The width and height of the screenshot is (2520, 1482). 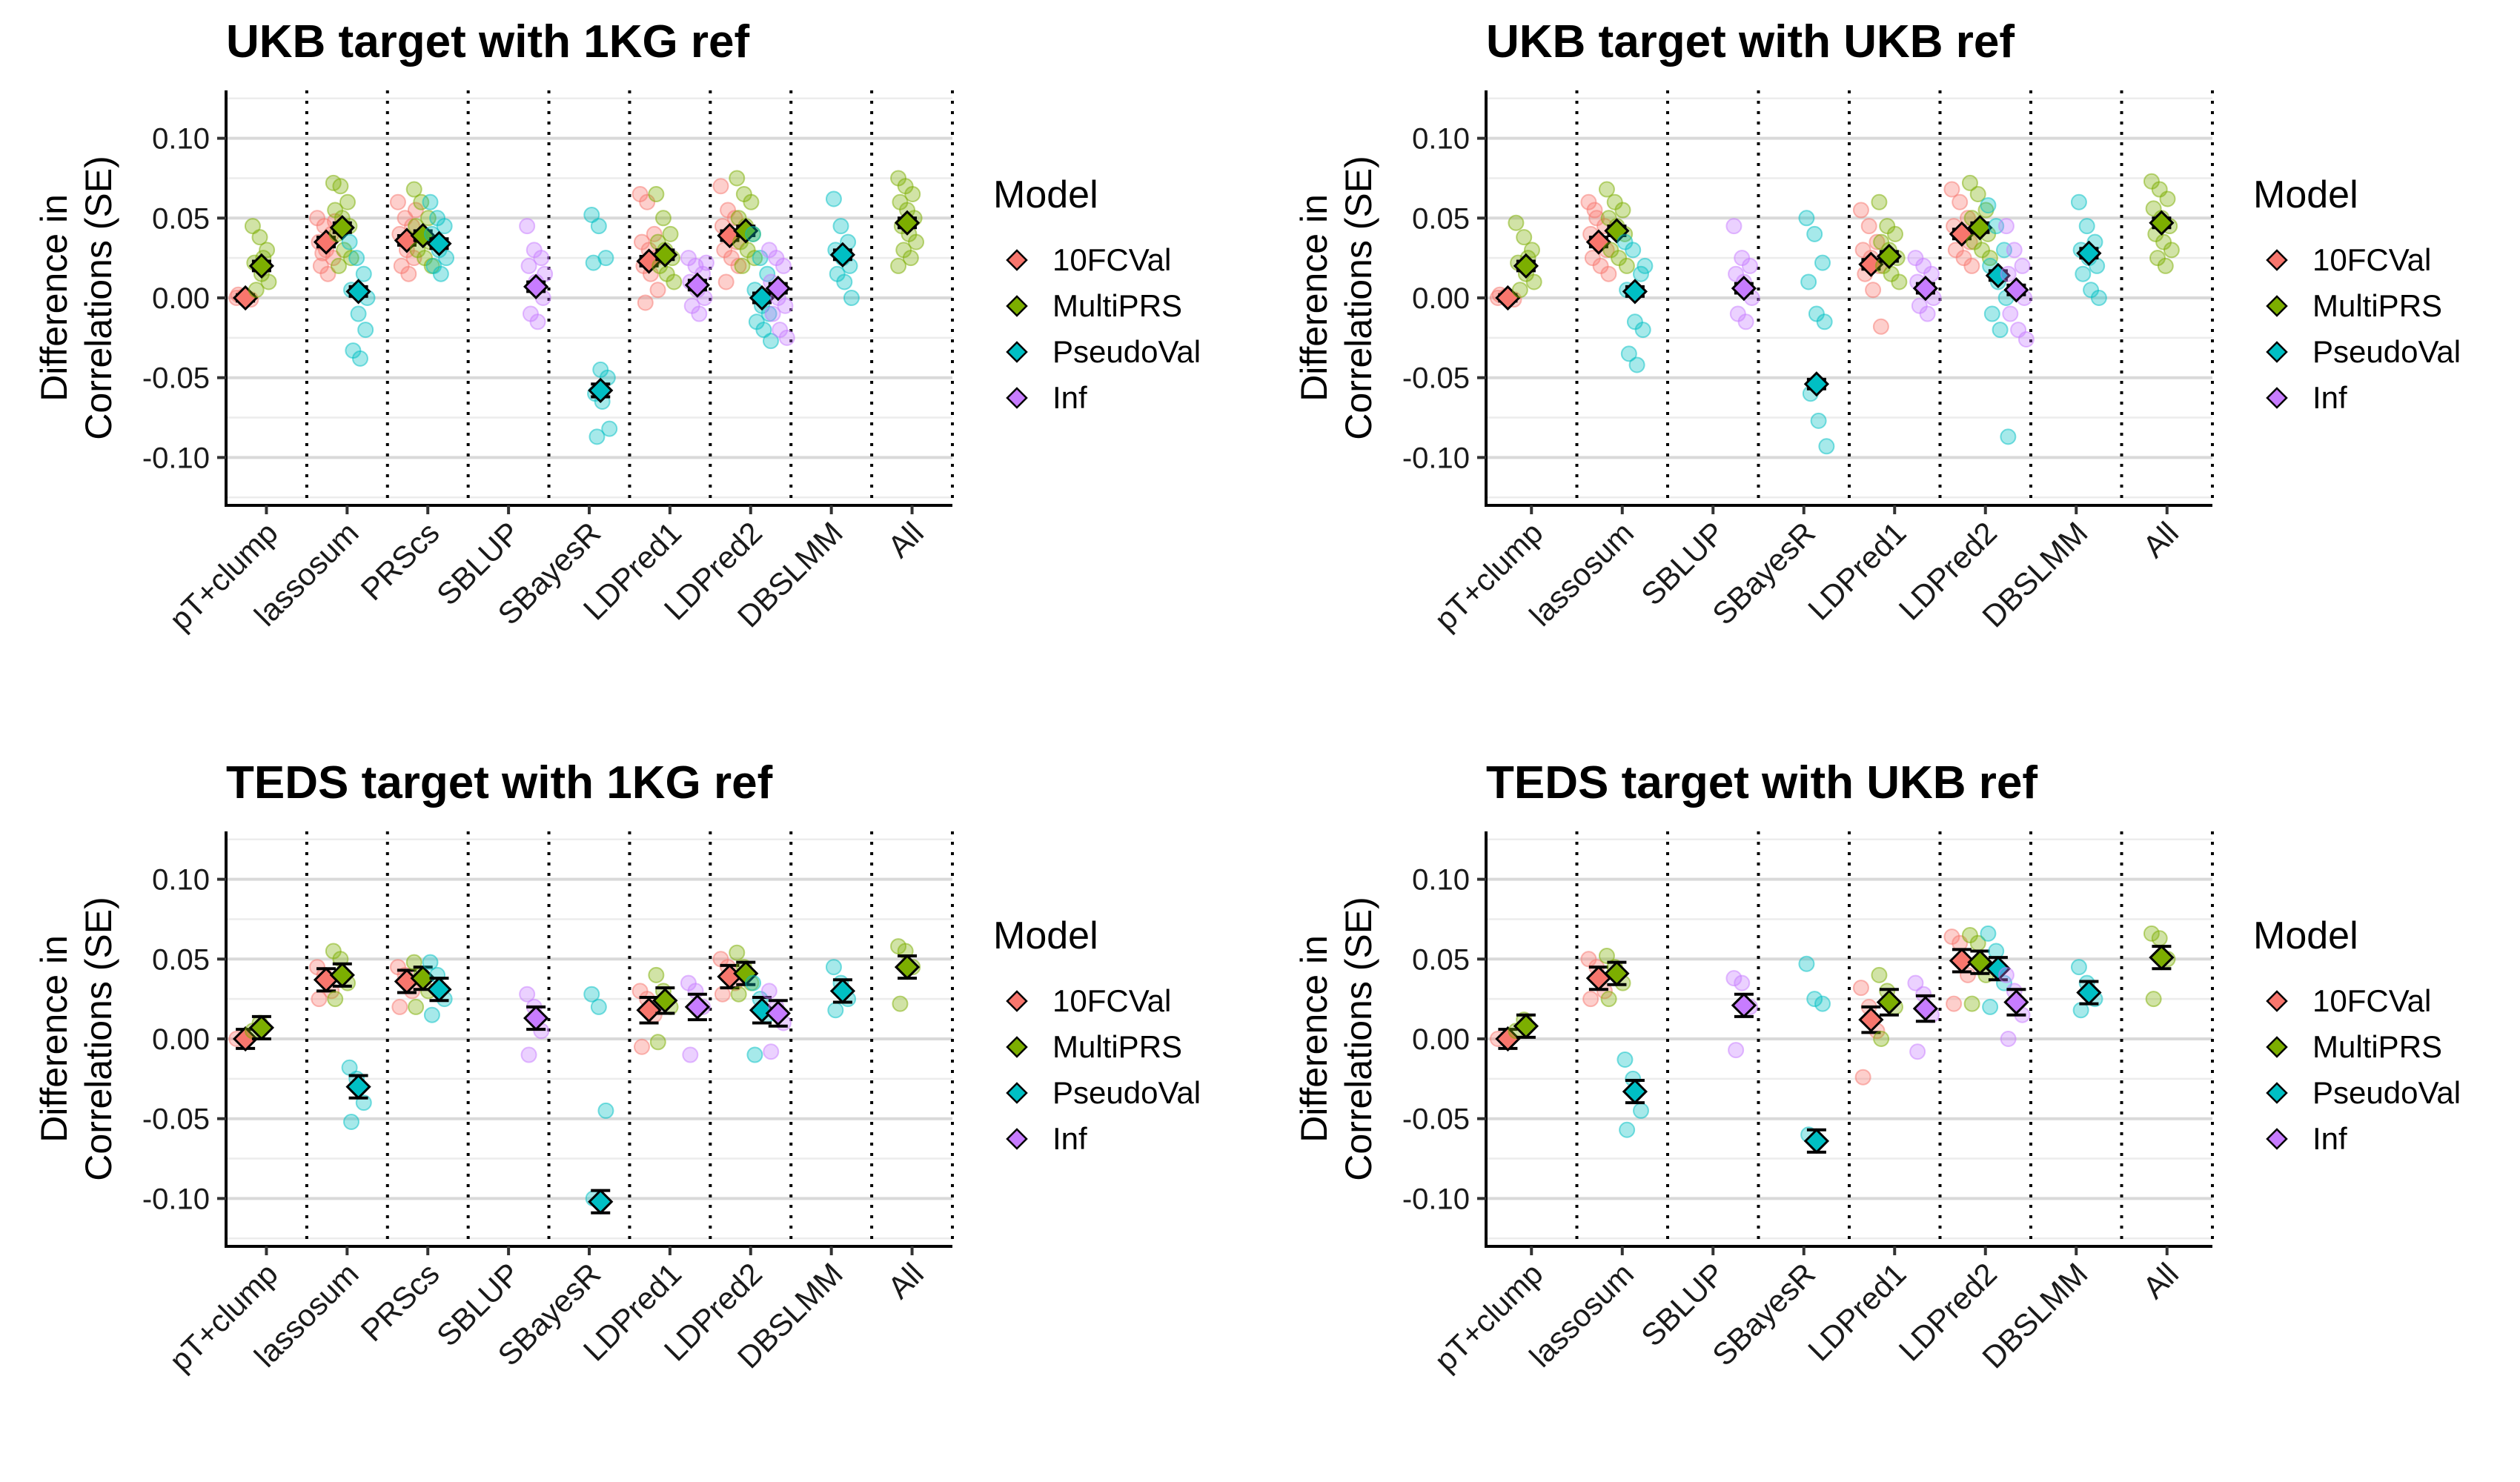 I want to click on legend-label: 10FCVal, so click(x=2372, y=1000).